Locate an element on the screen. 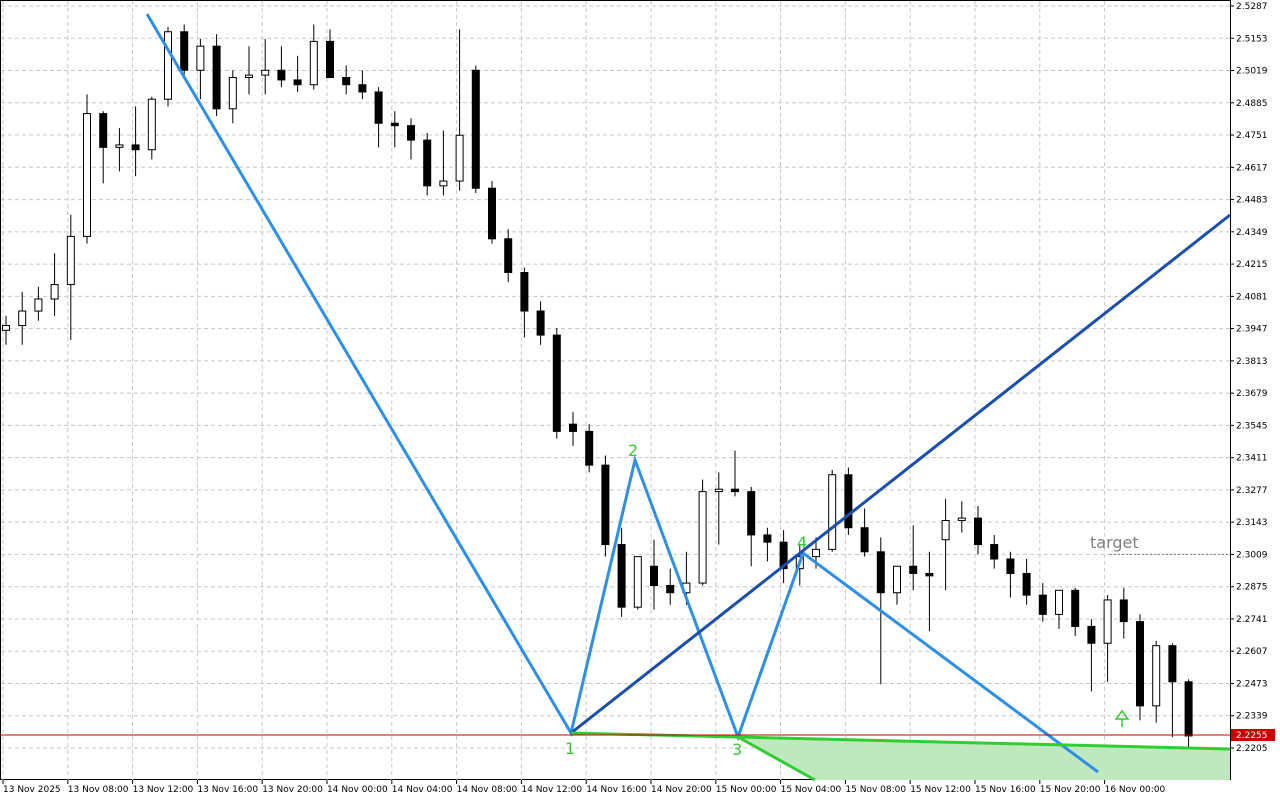 This screenshot has height=804, width=1280. time-tick-label: 15 Nov 20:00 is located at coordinates (1070, 790).